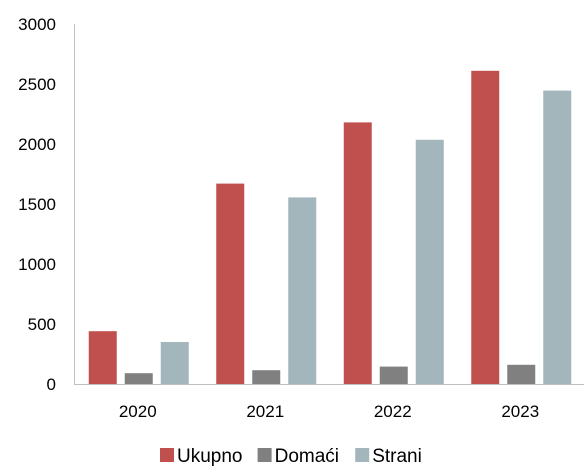  What do you see at coordinates (37, 204) in the screenshot?
I see `y-tick-label: 1500` at bounding box center [37, 204].